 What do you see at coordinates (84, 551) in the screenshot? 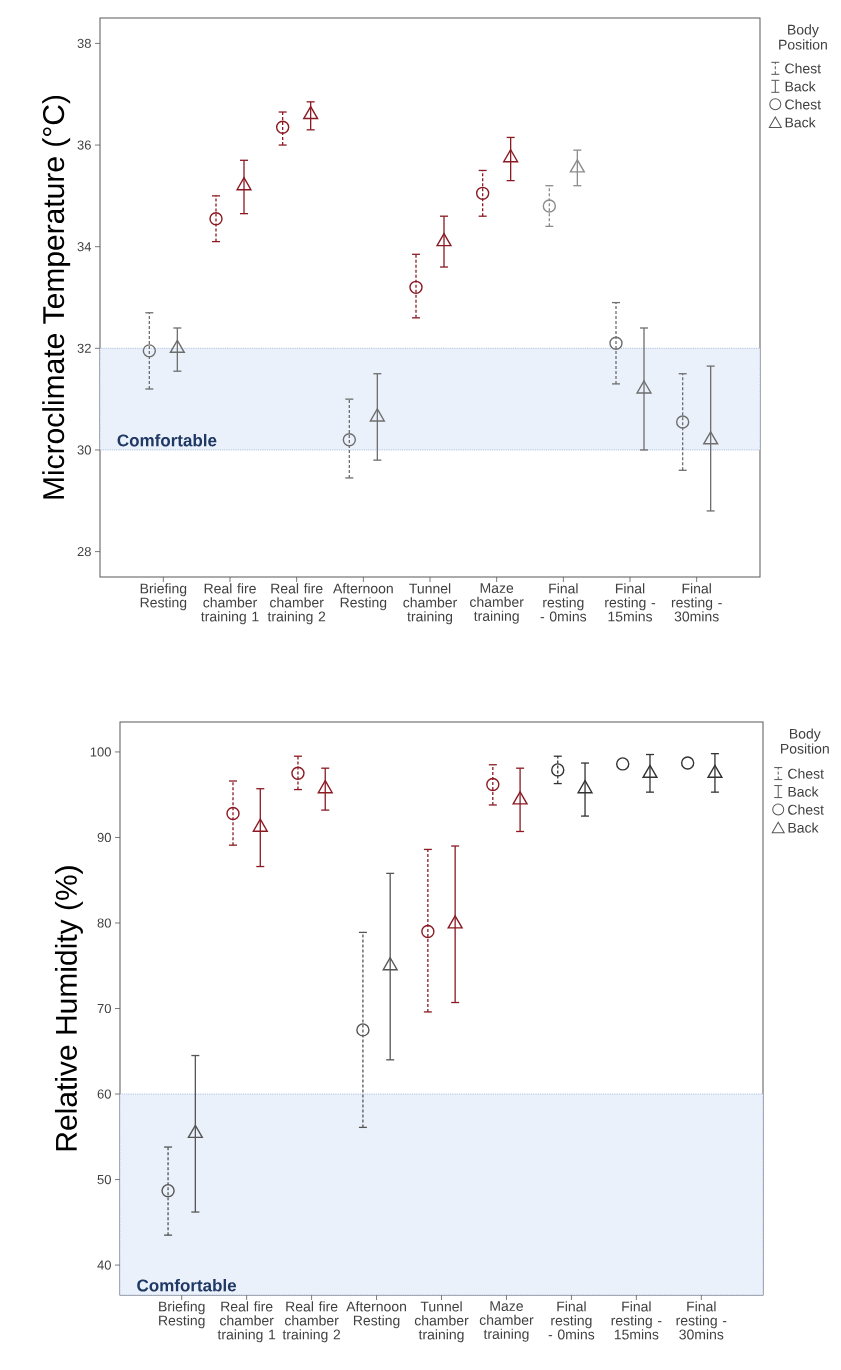
I see `y-tick-label: 28` at bounding box center [84, 551].